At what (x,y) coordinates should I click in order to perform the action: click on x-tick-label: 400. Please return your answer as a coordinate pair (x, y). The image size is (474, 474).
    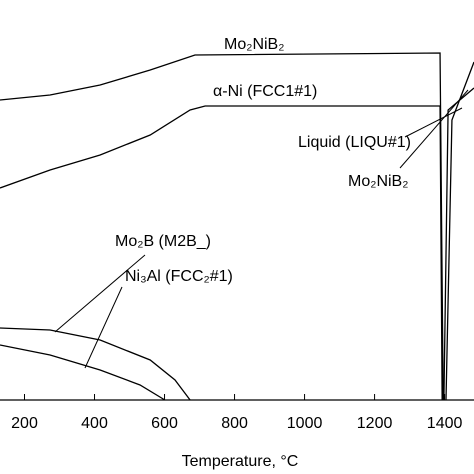
    Looking at the image, I should click on (94, 423).